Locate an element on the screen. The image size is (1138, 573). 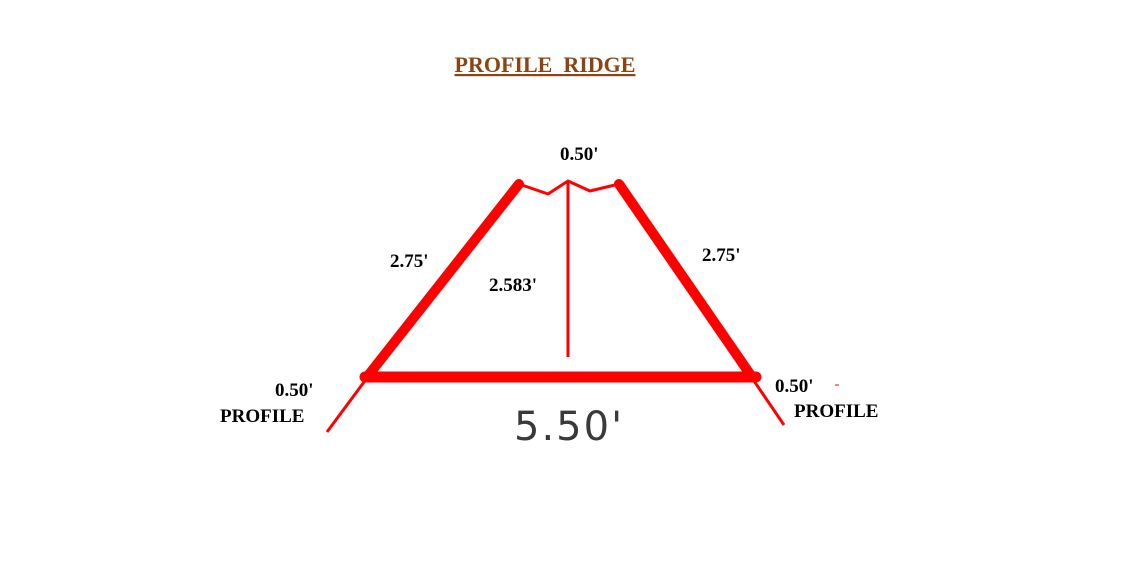
left-slope-label: 2.75' is located at coordinates (409, 261).